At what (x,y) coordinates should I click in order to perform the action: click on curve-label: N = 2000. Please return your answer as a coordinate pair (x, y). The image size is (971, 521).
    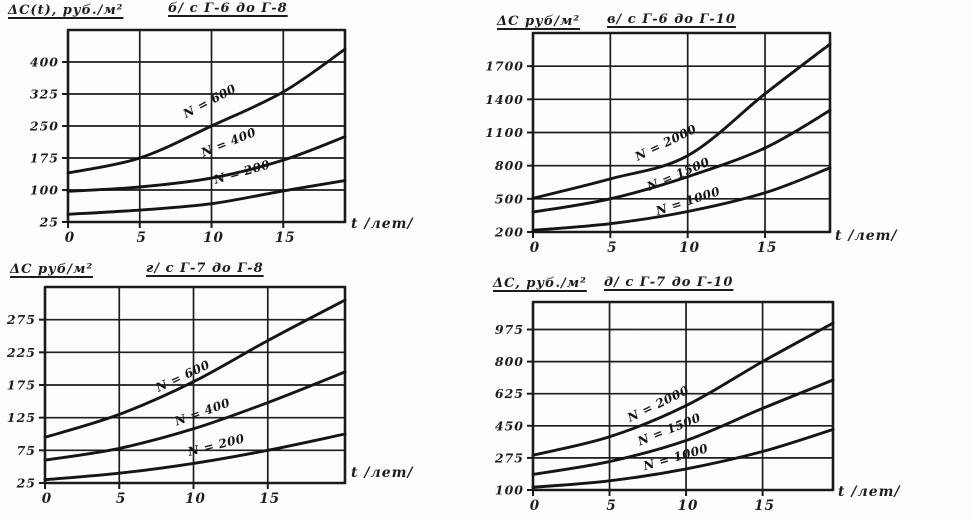
    Looking at the image, I should click on (665, 143).